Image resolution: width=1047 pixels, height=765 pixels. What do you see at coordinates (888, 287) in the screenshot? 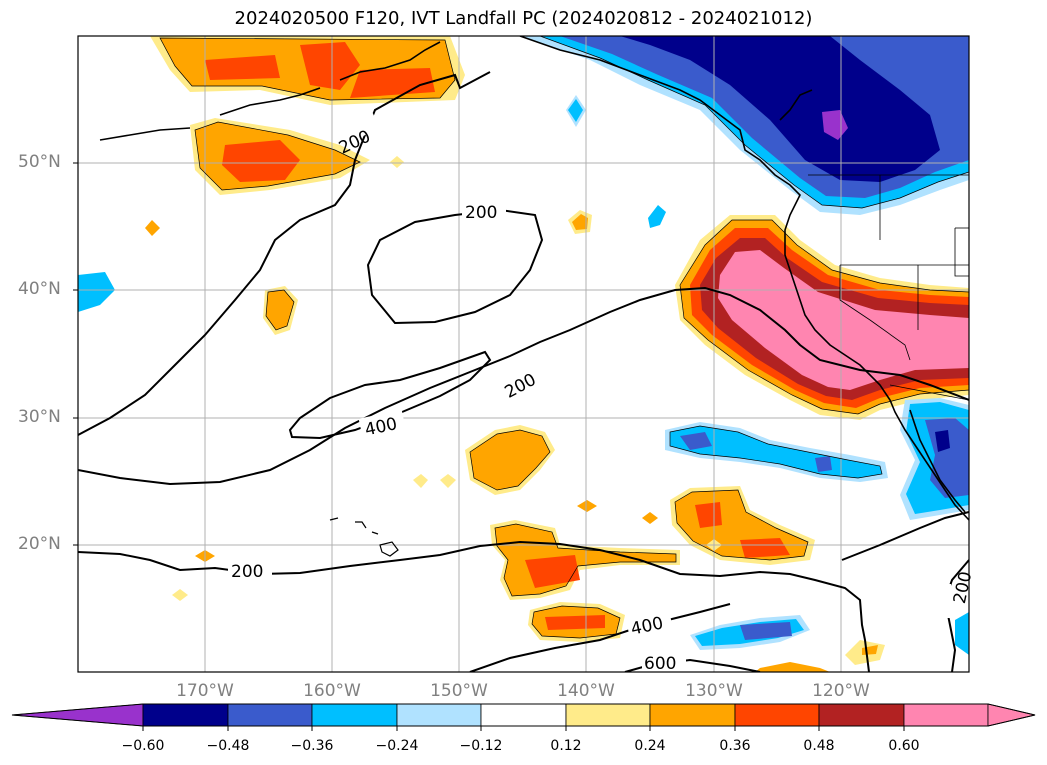
I see `political-boundaries` at bounding box center [888, 287].